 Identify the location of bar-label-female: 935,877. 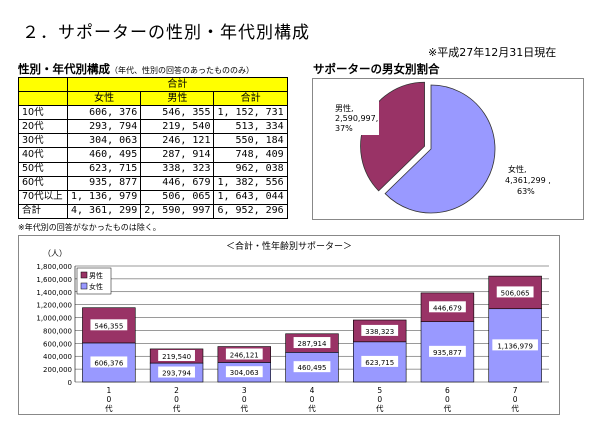
(447, 353).